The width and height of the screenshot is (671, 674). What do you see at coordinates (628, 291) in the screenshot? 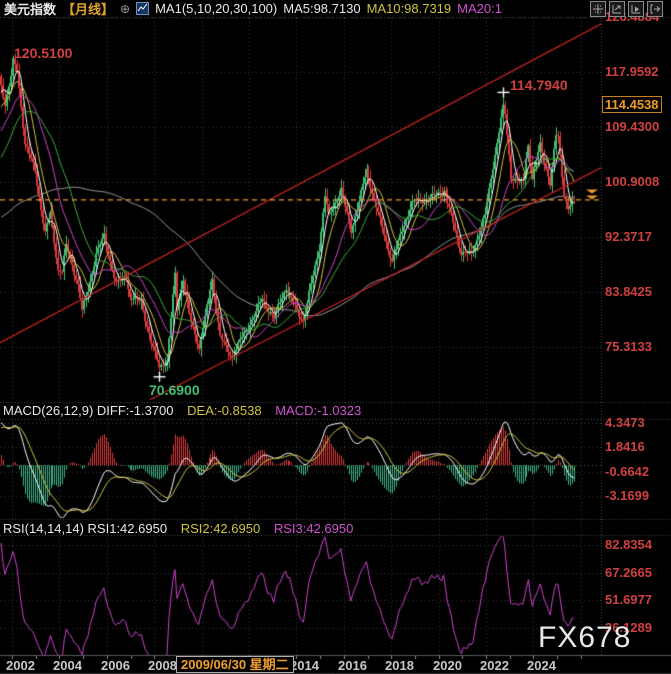
I see `price-axis-label: 83.8425` at bounding box center [628, 291].